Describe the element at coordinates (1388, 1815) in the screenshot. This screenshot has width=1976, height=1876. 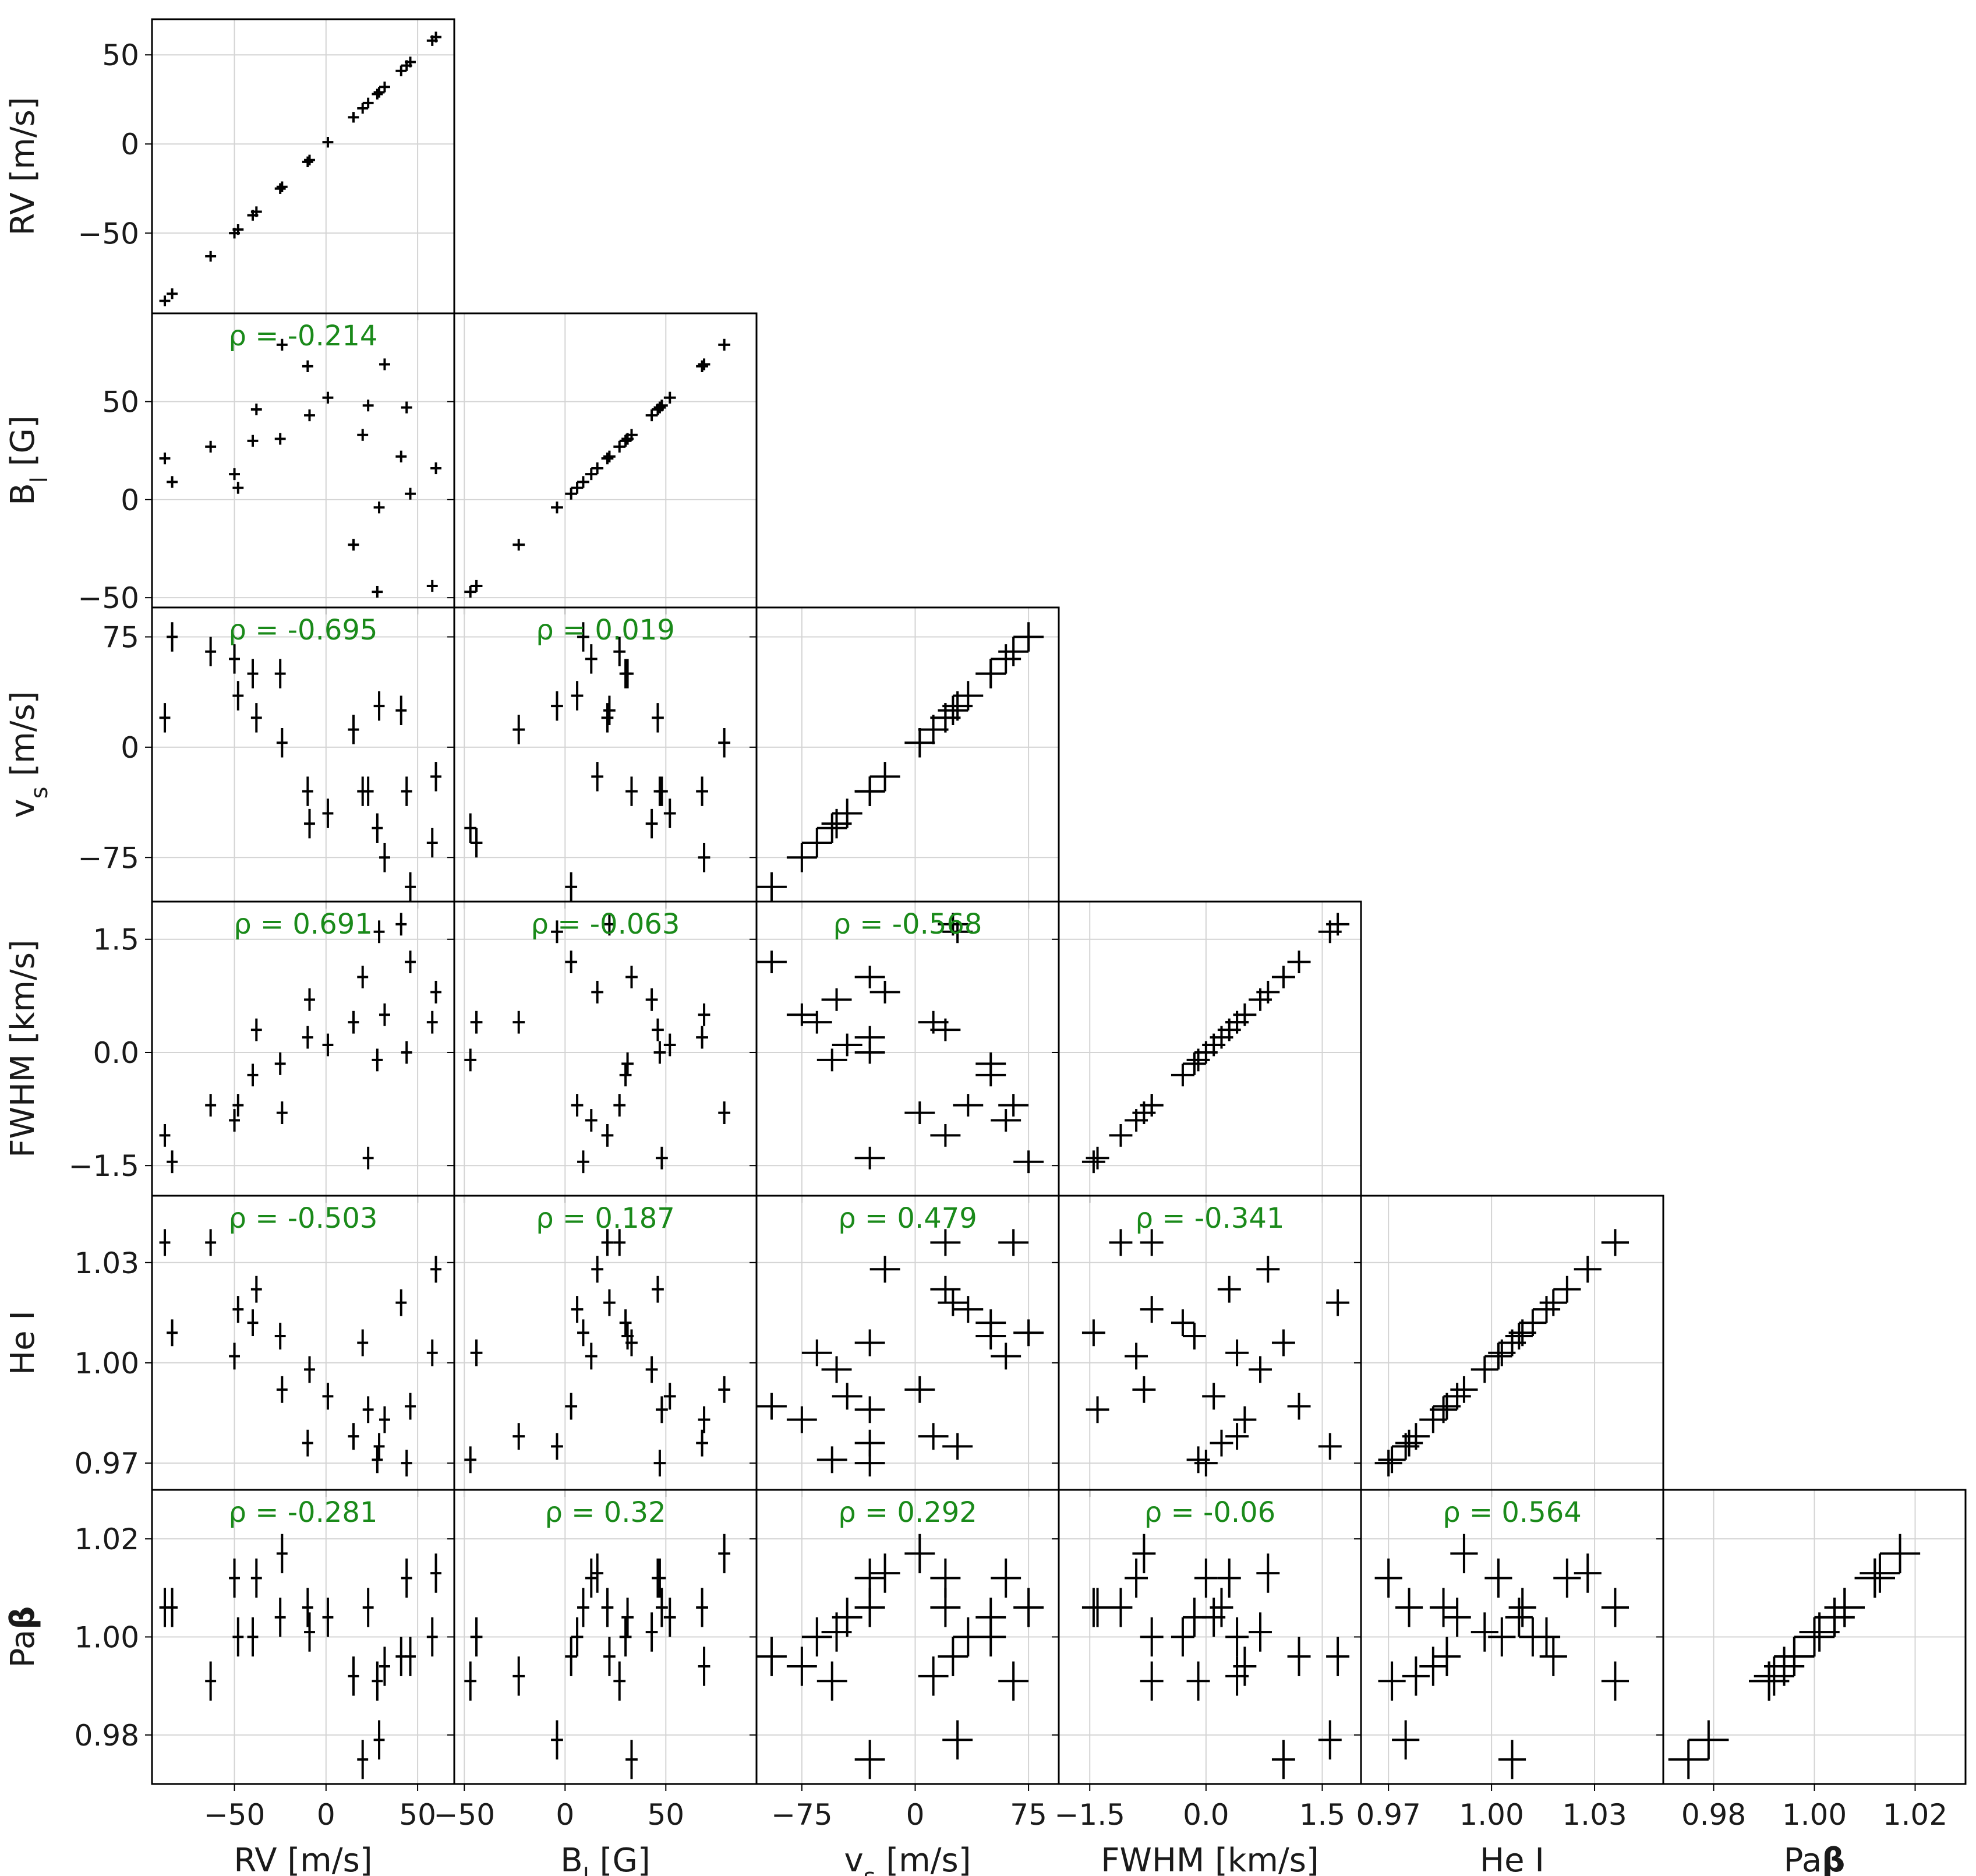
I see `x-tick-label: 0.97` at that location.